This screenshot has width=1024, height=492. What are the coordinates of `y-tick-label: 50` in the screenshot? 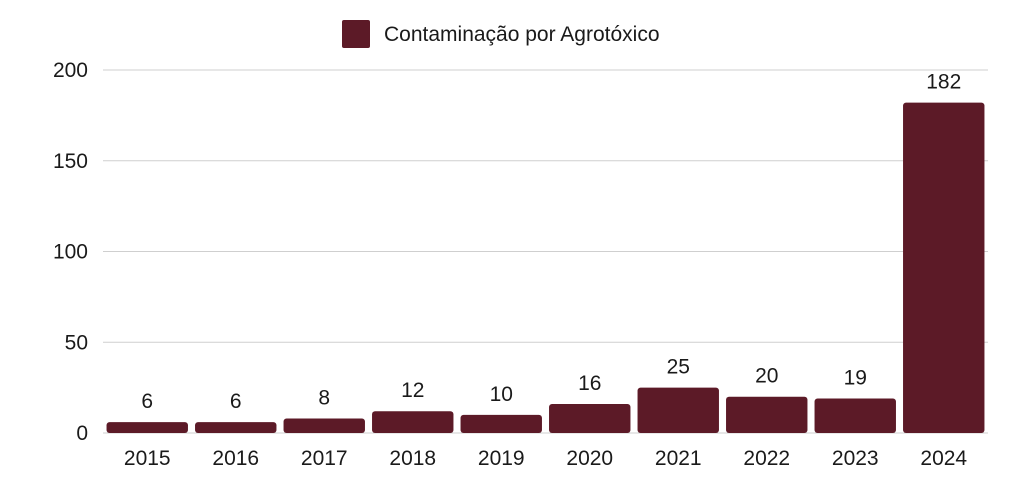 It's located at (76, 342).